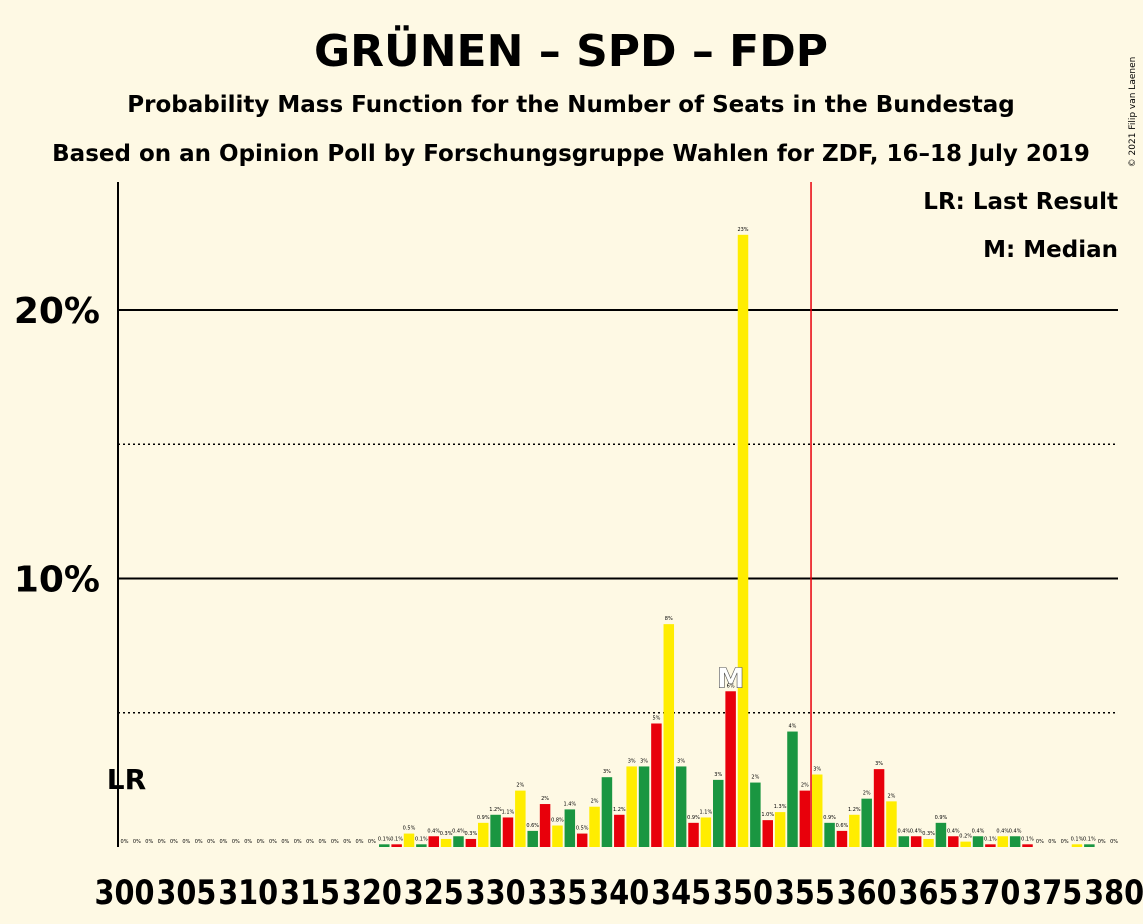 This screenshot has width=1143, height=924. What do you see at coordinates (126, 779) in the screenshot?
I see `last-result-marker: LR` at bounding box center [126, 779].